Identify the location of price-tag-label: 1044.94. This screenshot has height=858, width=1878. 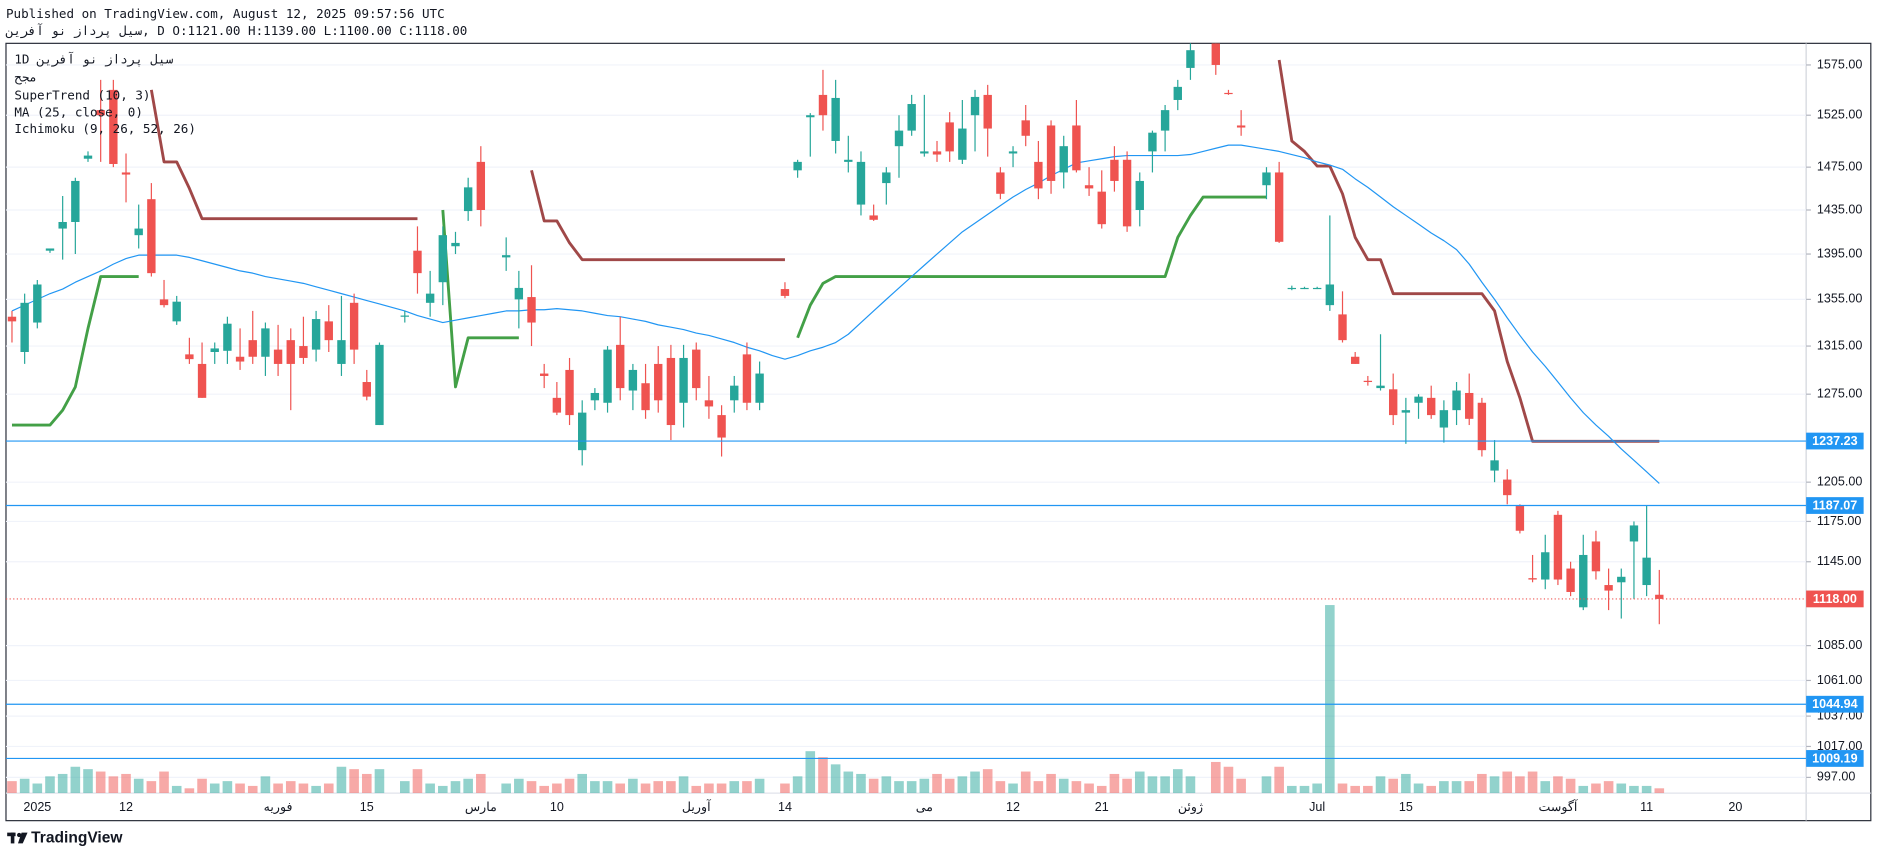
(1834, 704).